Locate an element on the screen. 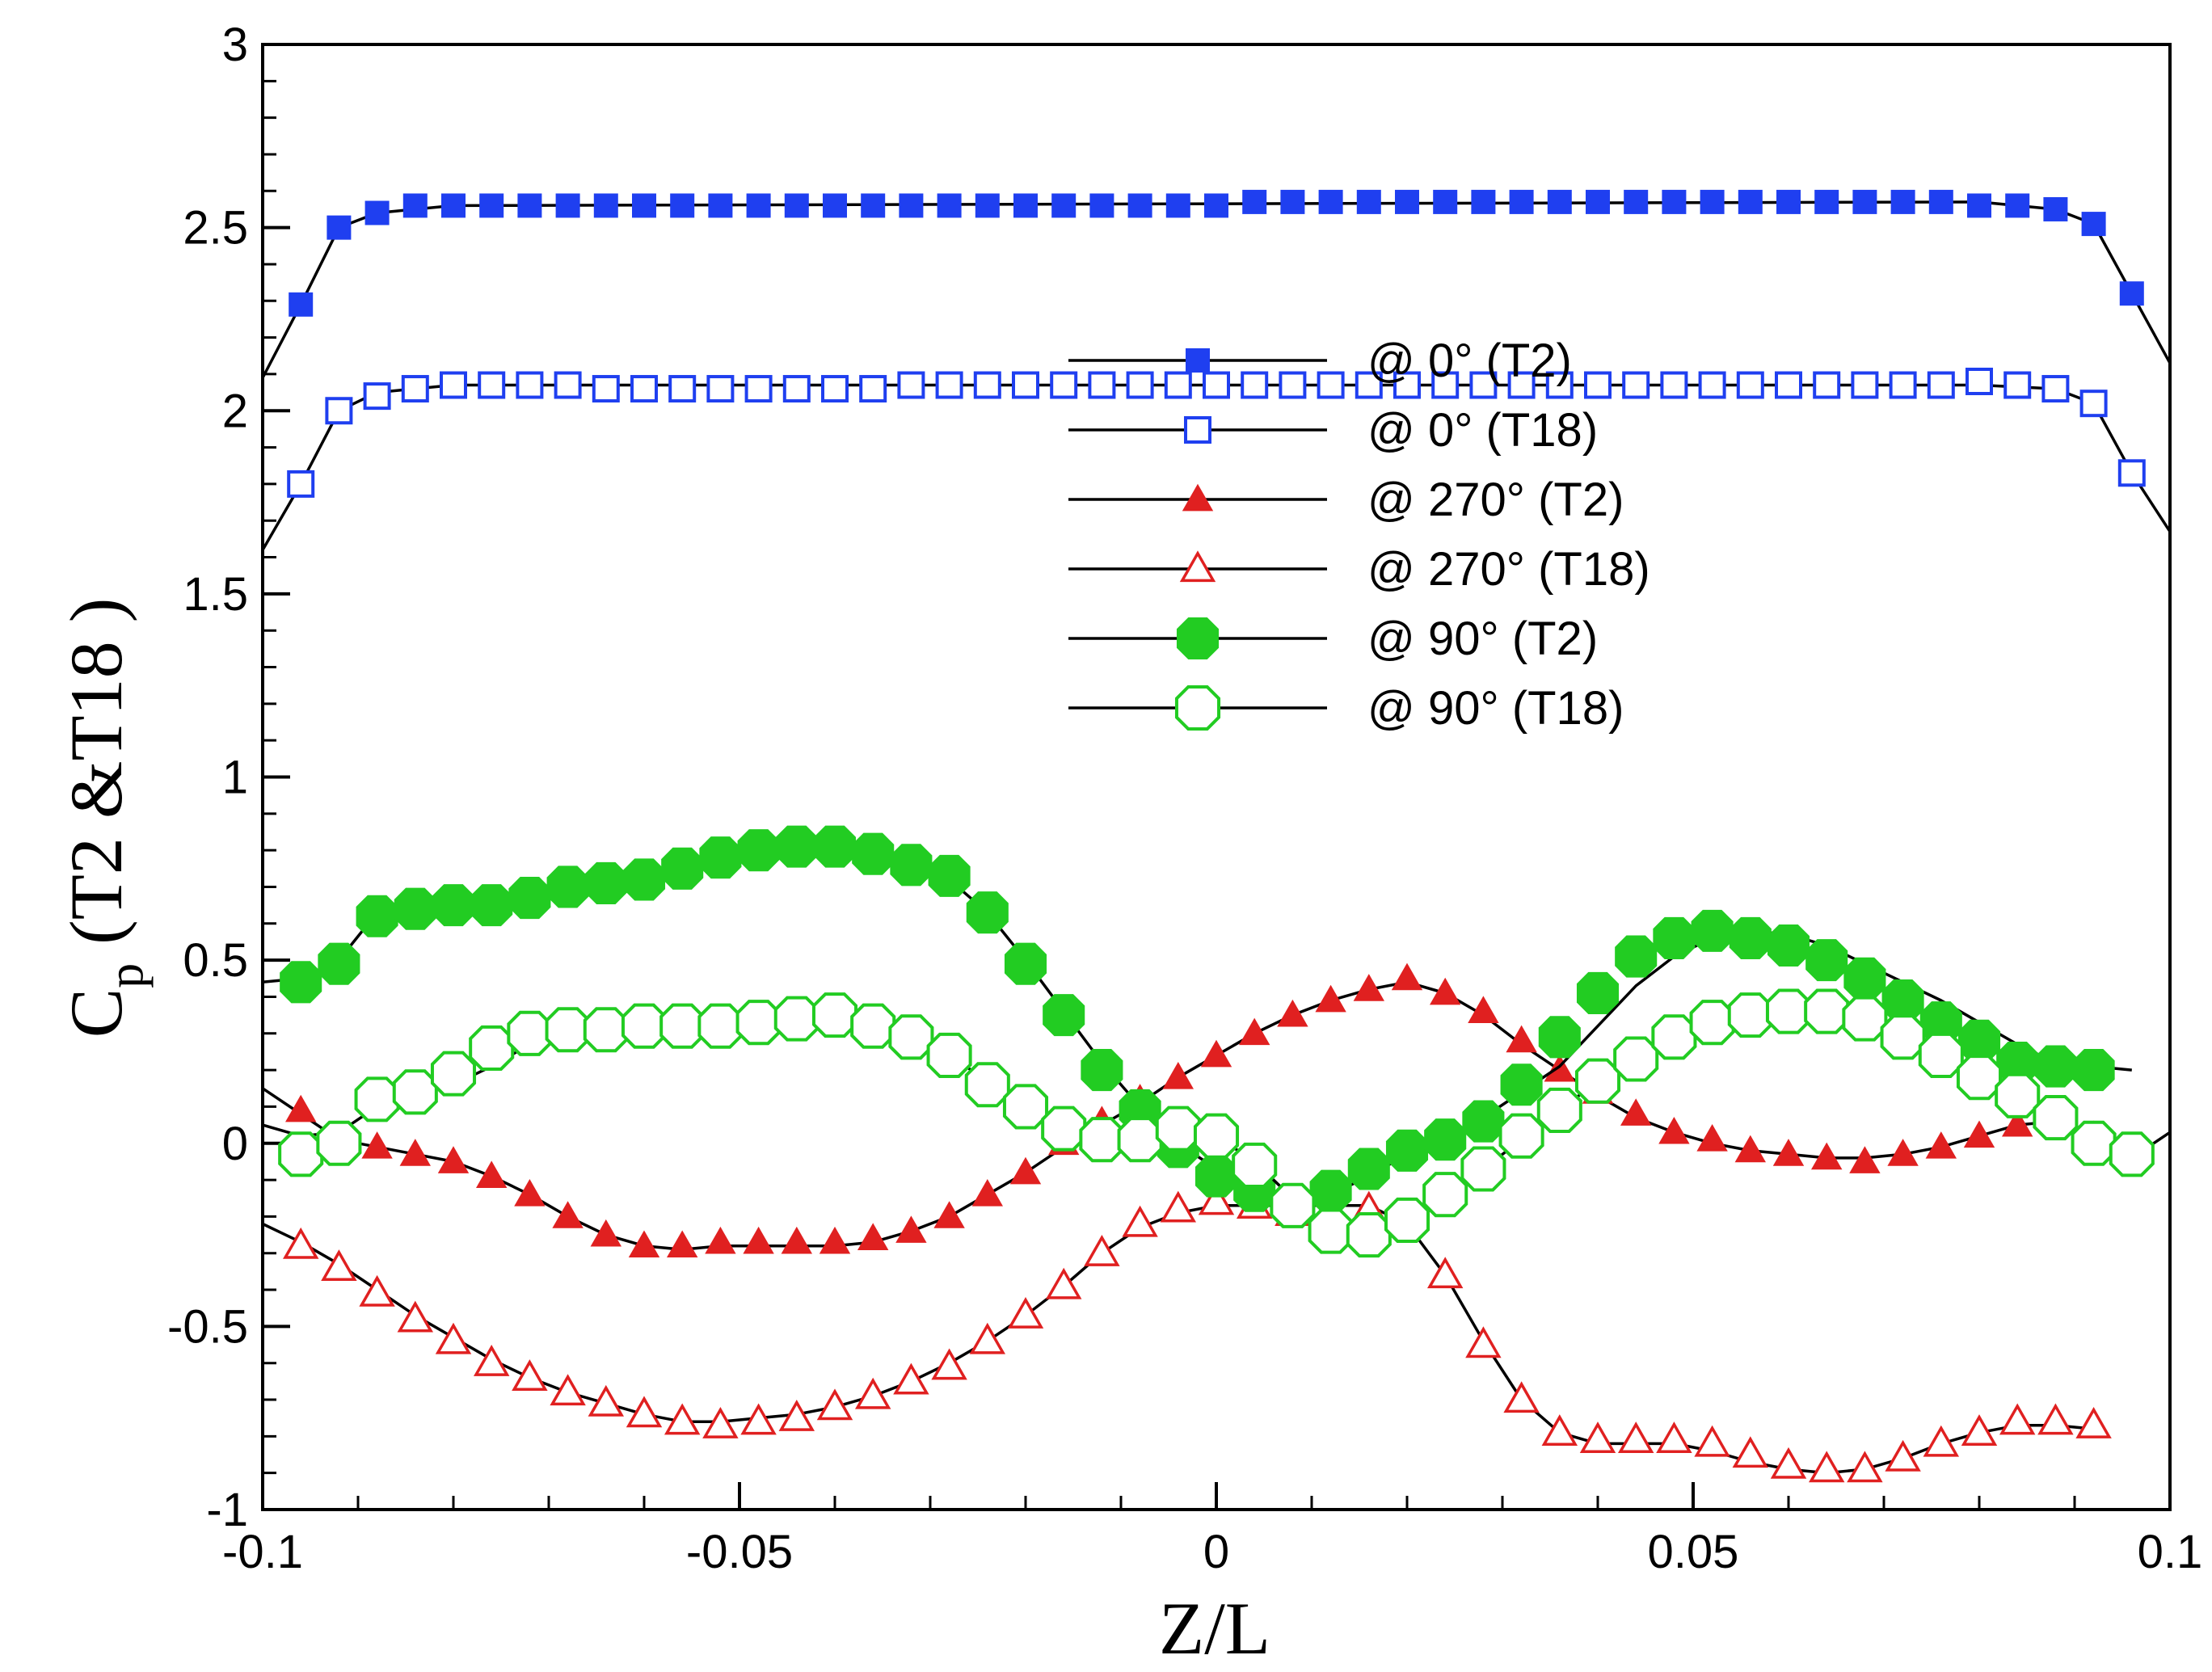  y-tick-label: 2 is located at coordinates (235, 411).